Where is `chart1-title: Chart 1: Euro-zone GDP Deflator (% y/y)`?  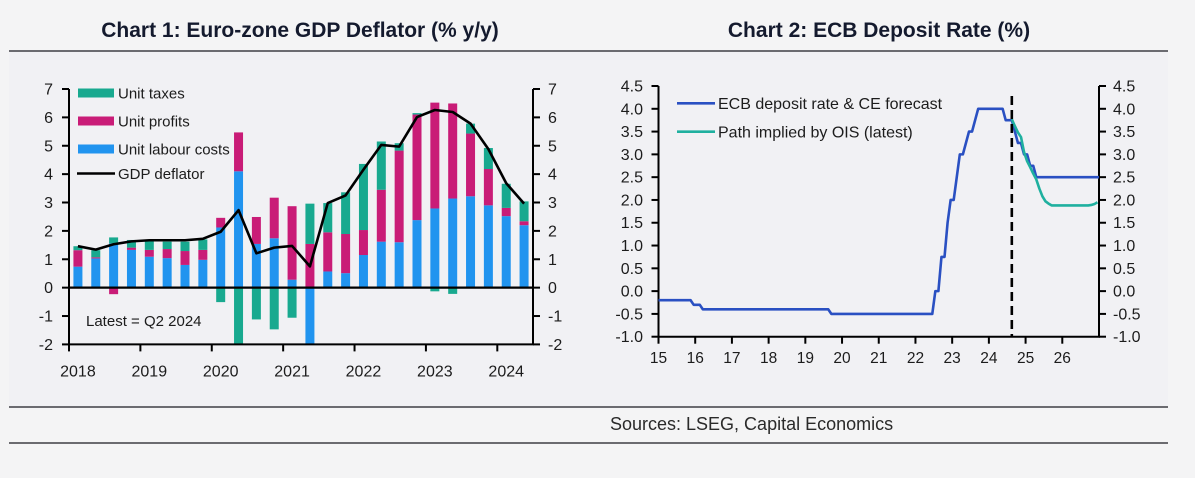
chart1-title: Chart 1: Euro-zone GDP Deflator (% y/y) is located at coordinates (300, 30).